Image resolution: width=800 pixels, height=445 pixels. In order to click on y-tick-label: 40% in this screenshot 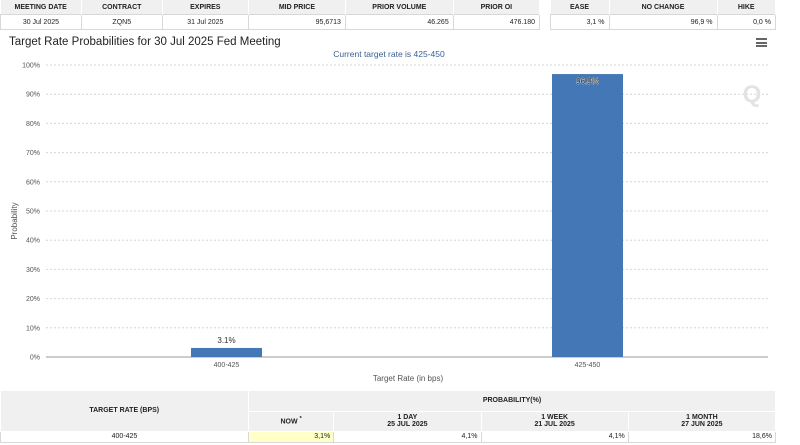, I will do `click(33, 241)`.